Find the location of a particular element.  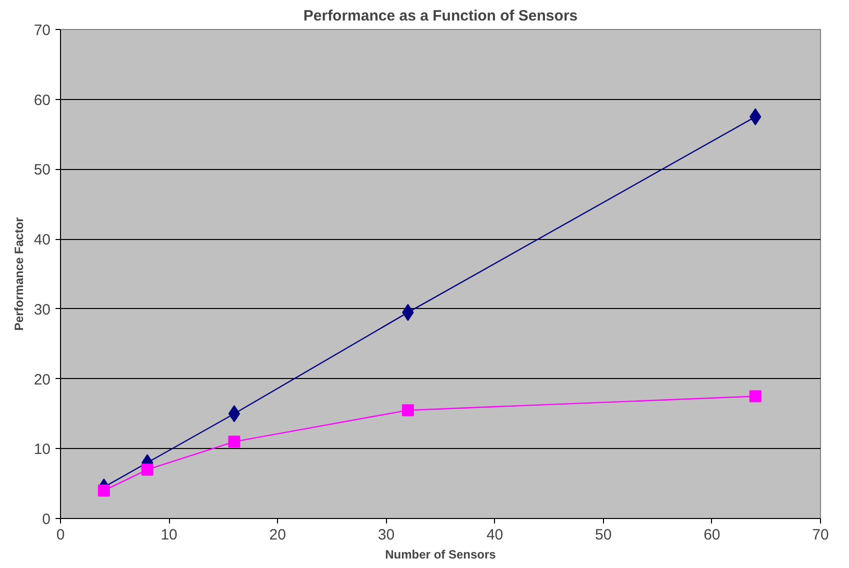

y-tick-label: 60 is located at coordinates (42, 100).